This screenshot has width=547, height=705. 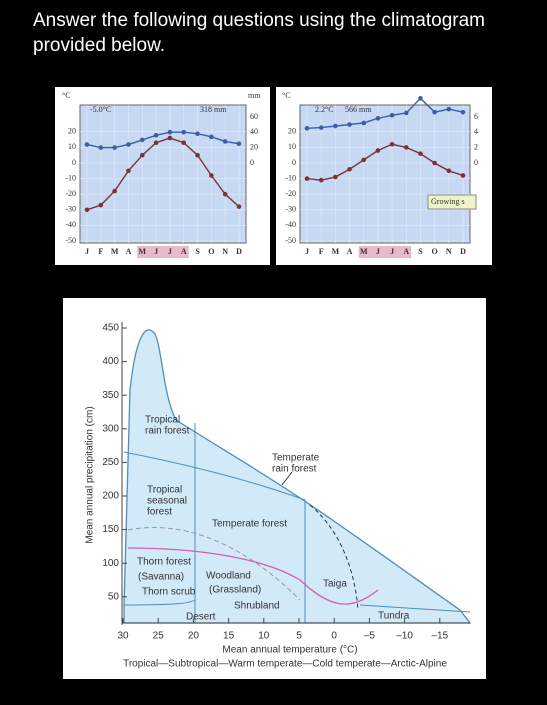 I want to click on biome-label: Tundra, so click(x=394, y=616).